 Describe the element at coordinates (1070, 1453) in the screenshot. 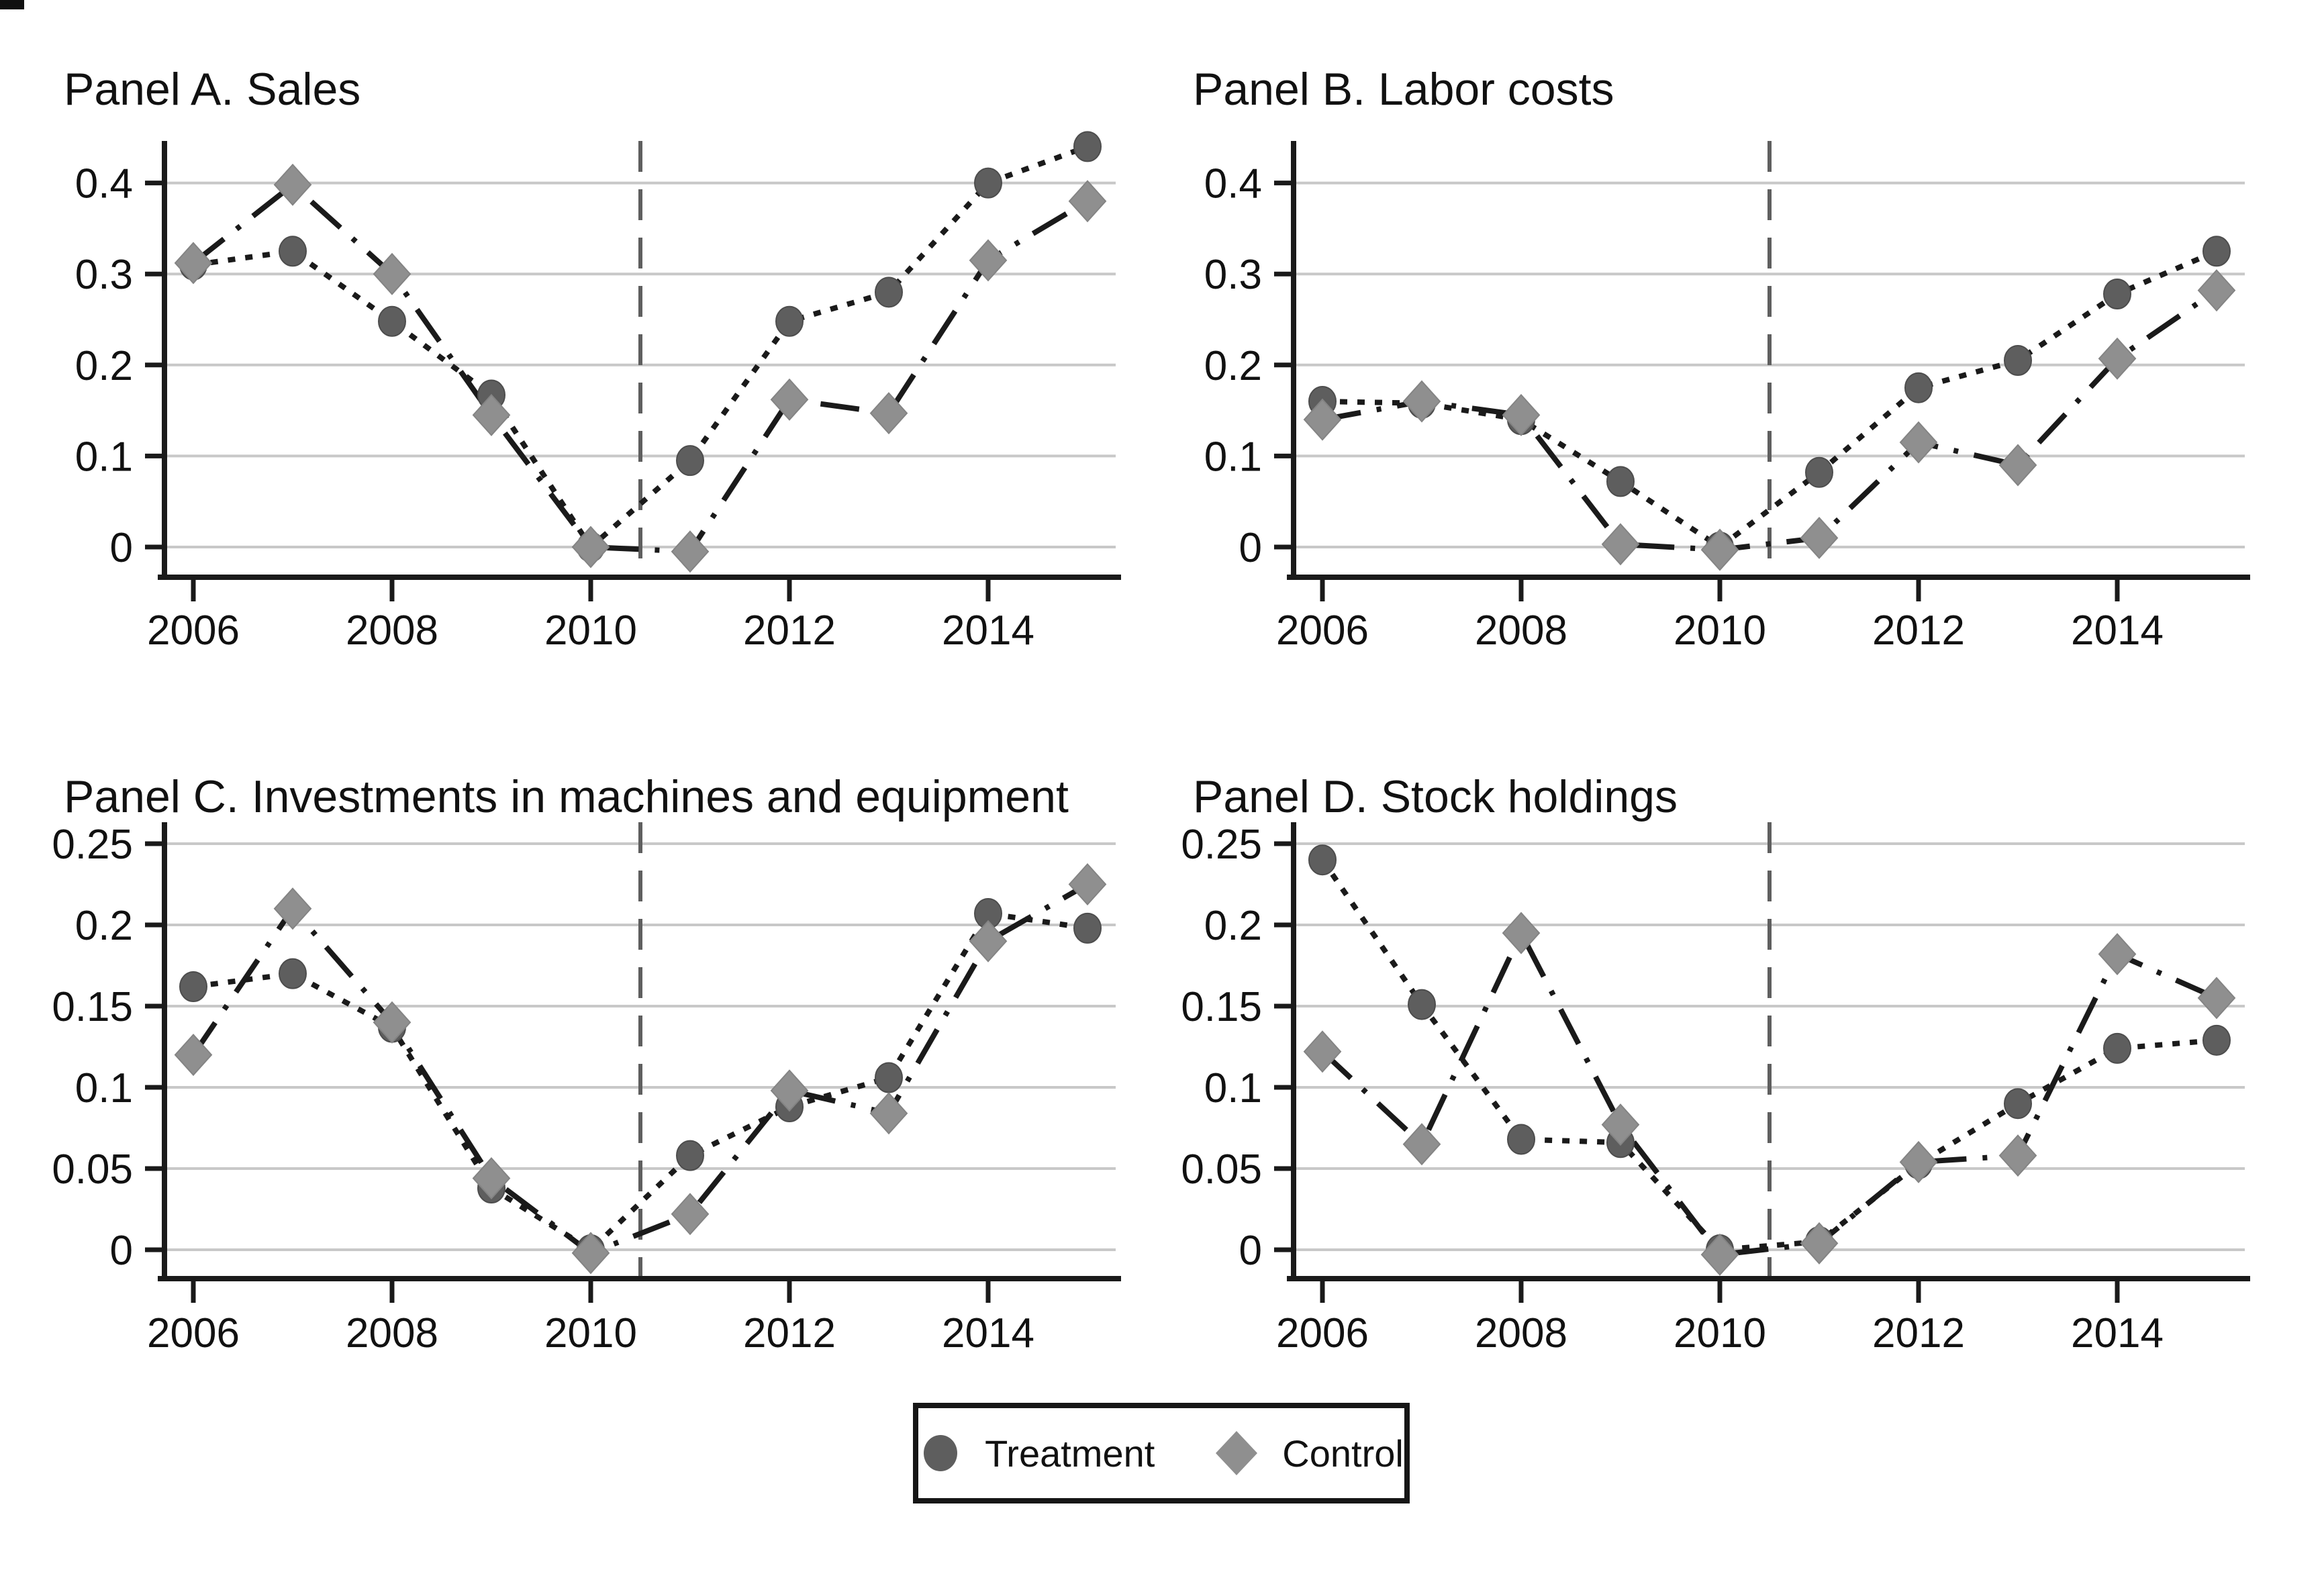

I see `legend-label-treatment: Treatment` at that location.